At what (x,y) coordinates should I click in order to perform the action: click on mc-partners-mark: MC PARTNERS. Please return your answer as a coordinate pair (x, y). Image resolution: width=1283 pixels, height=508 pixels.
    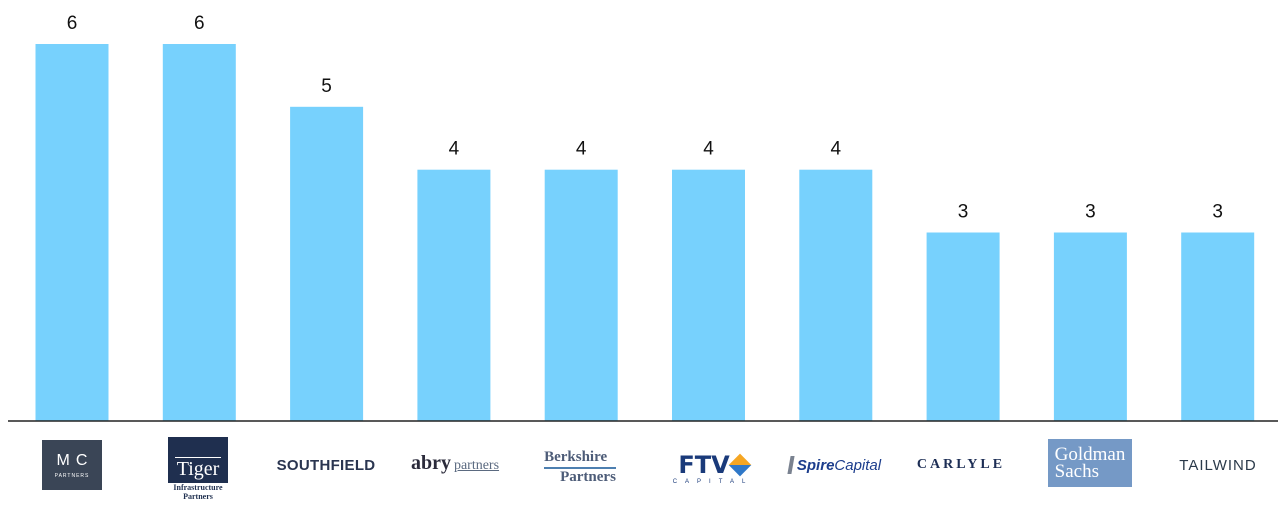
    Looking at the image, I should click on (72, 465).